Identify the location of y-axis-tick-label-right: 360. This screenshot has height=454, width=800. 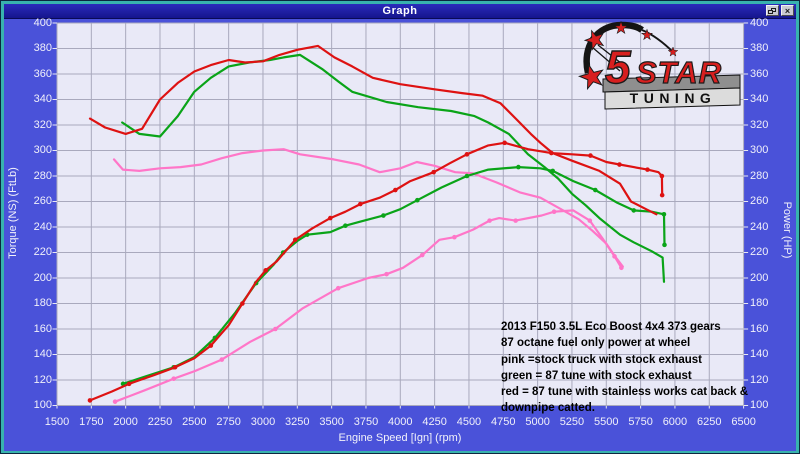
(759, 73).